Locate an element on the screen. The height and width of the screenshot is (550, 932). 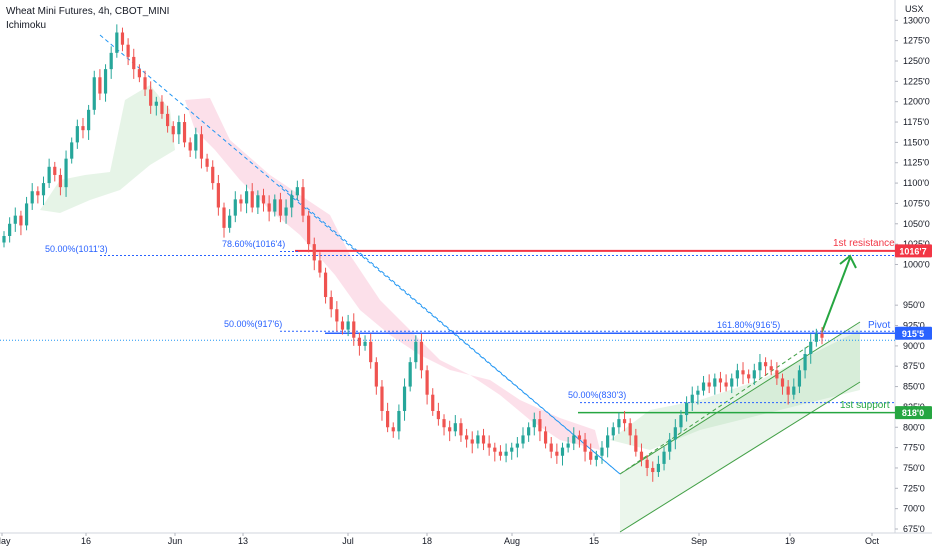
x-tick-label: 15 is located at coordinates (594, 541).